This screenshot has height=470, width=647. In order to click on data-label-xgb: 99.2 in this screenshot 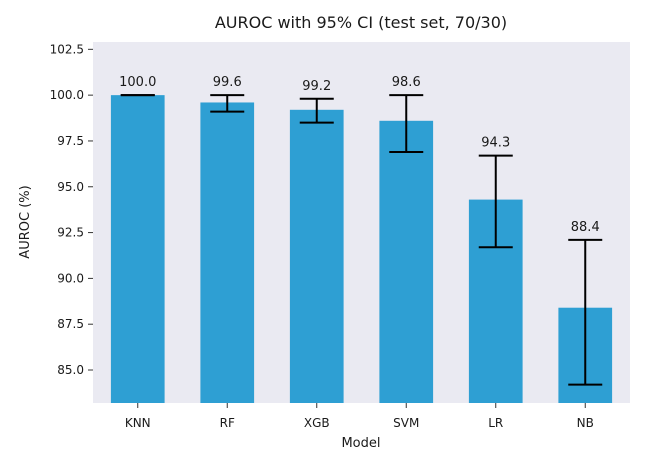, I will do `click(316, 86)`.